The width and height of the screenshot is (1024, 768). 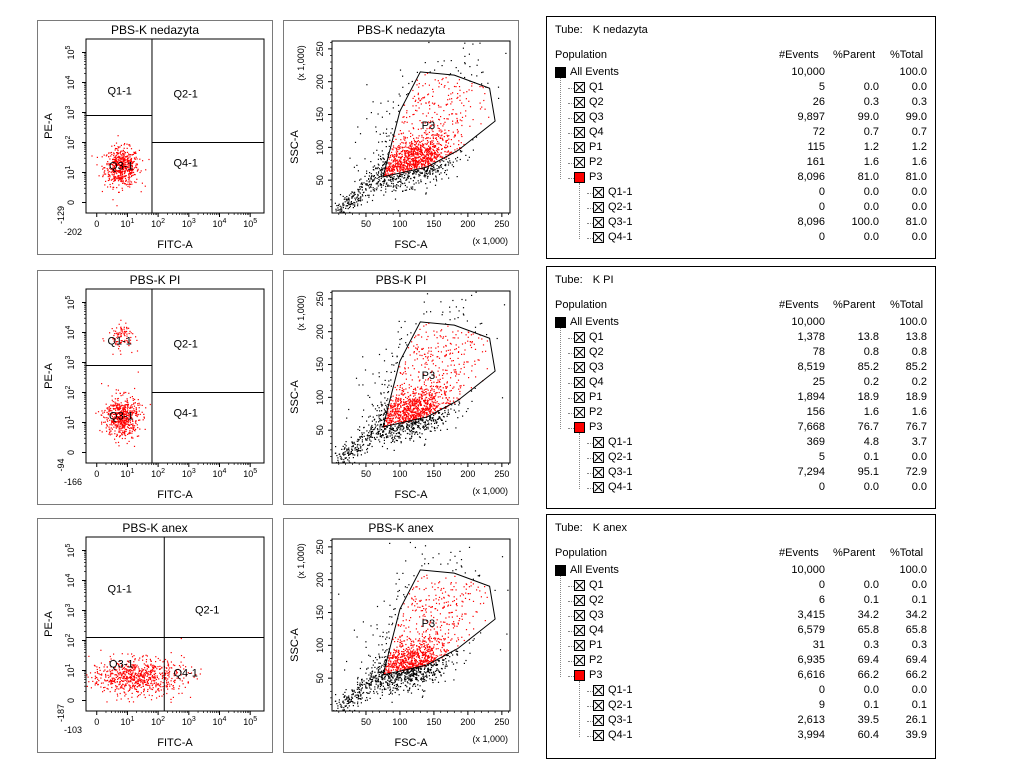 What do you see at coordinates (741, 178) in the screenshot?
I see `table-row: P3 8,096 81.0 81.0` at bounding box center [741, 178].